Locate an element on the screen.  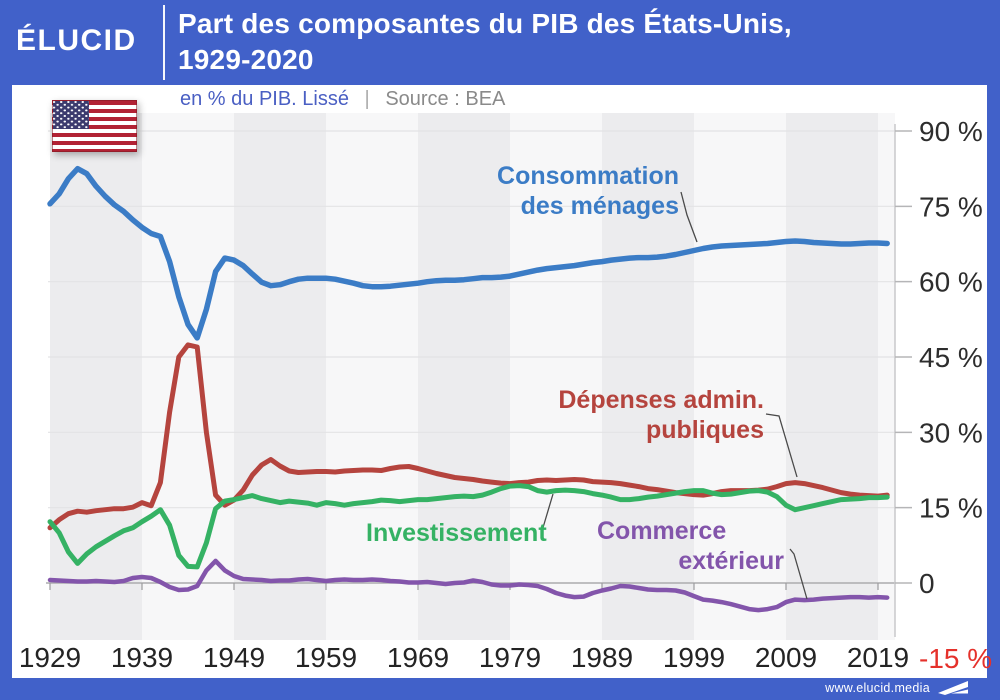
header-separator is located at coordinates (164, 42).